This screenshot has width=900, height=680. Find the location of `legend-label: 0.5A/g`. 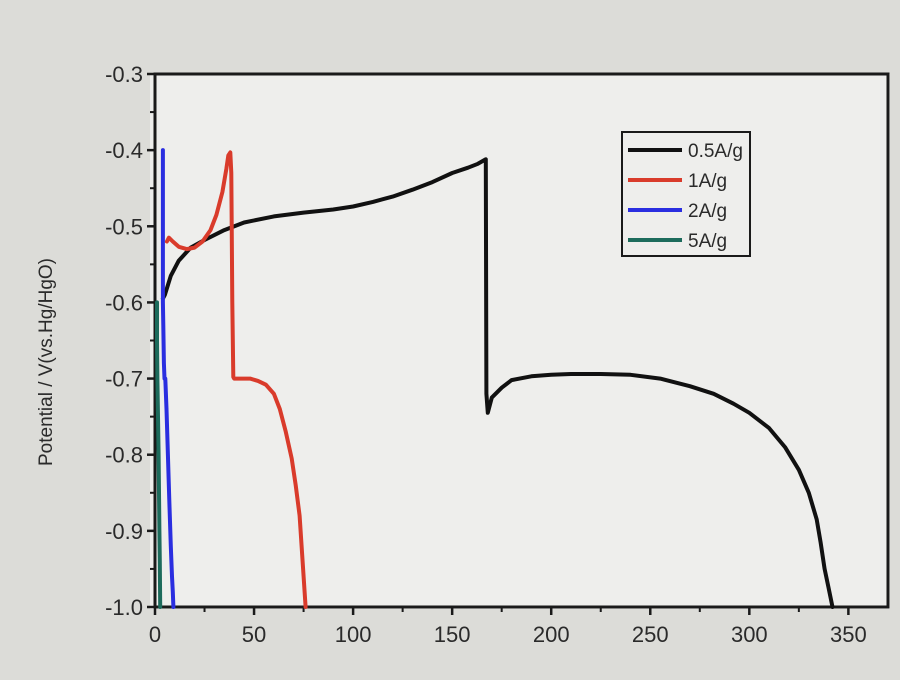

legend-label: 0.5A/g is located at coordinates (715, 151).